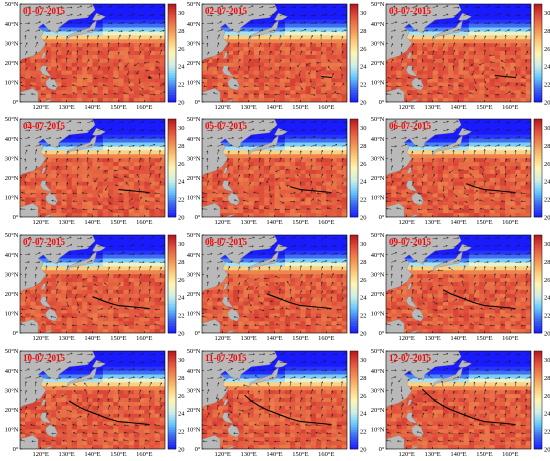 This screenshot has height=461, width=550. Describe the element at coordinates (149, 77) in the screenshot. I see `typhoon-position` at that location.